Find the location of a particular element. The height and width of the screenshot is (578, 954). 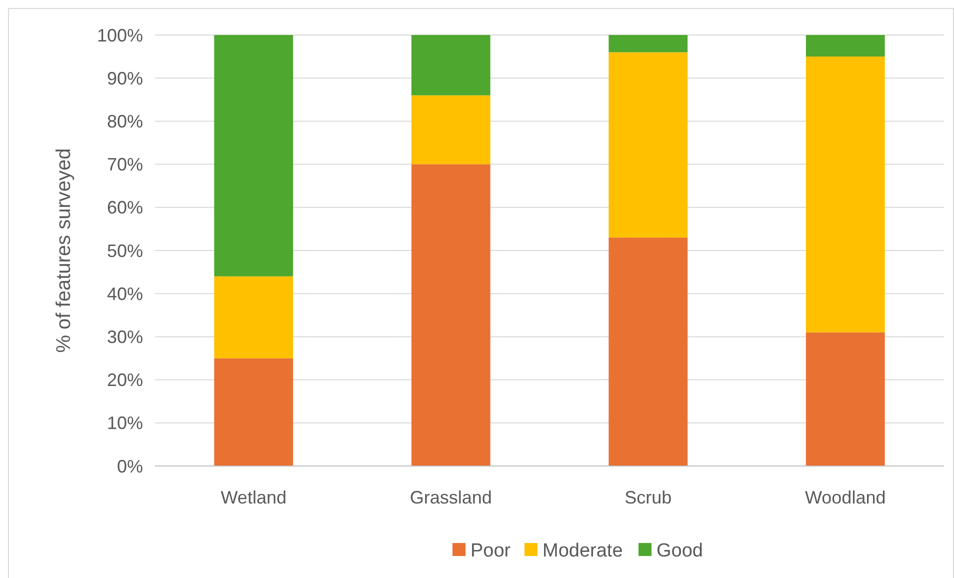

y-tick-label: 40% is located at coordinates (124, 294).